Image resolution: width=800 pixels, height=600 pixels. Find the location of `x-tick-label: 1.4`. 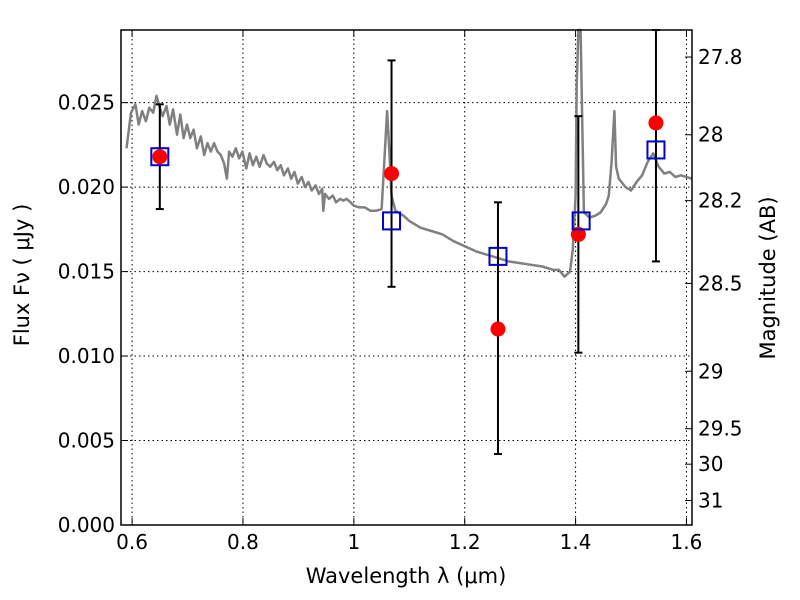

x-tick-label: 1.4 is located at coordinates (576, 542).